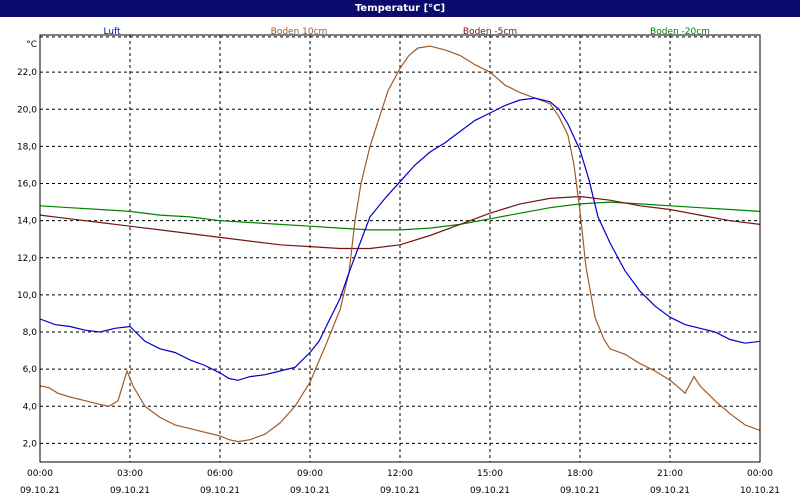 The width and height of the screenshot is (800, 500). Describe the element at coordinates (299, 32) in the screenshot. I see `legend-entry: Boden 10cm` at that location.